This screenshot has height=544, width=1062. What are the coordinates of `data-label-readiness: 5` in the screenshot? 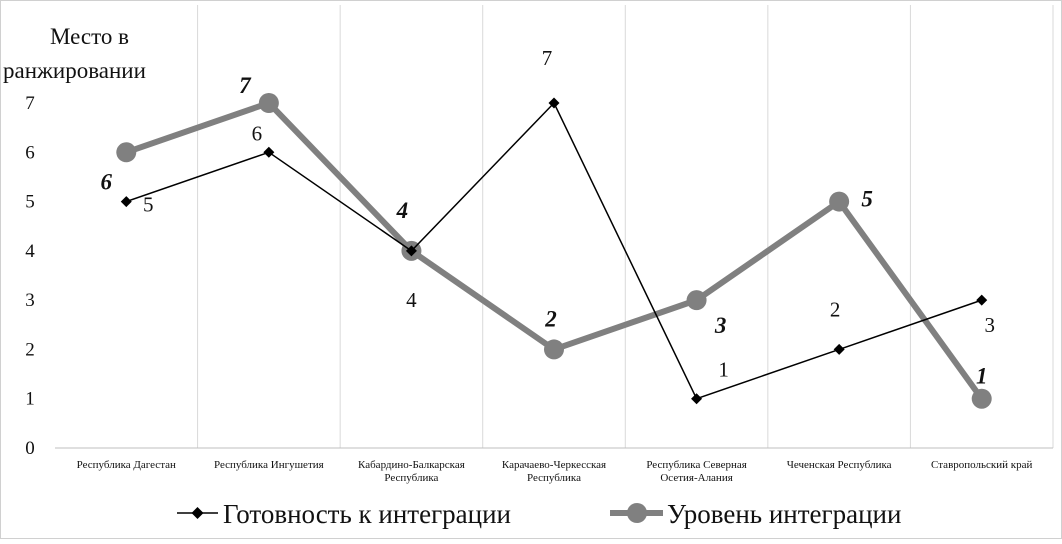 It's located at (148, 205).